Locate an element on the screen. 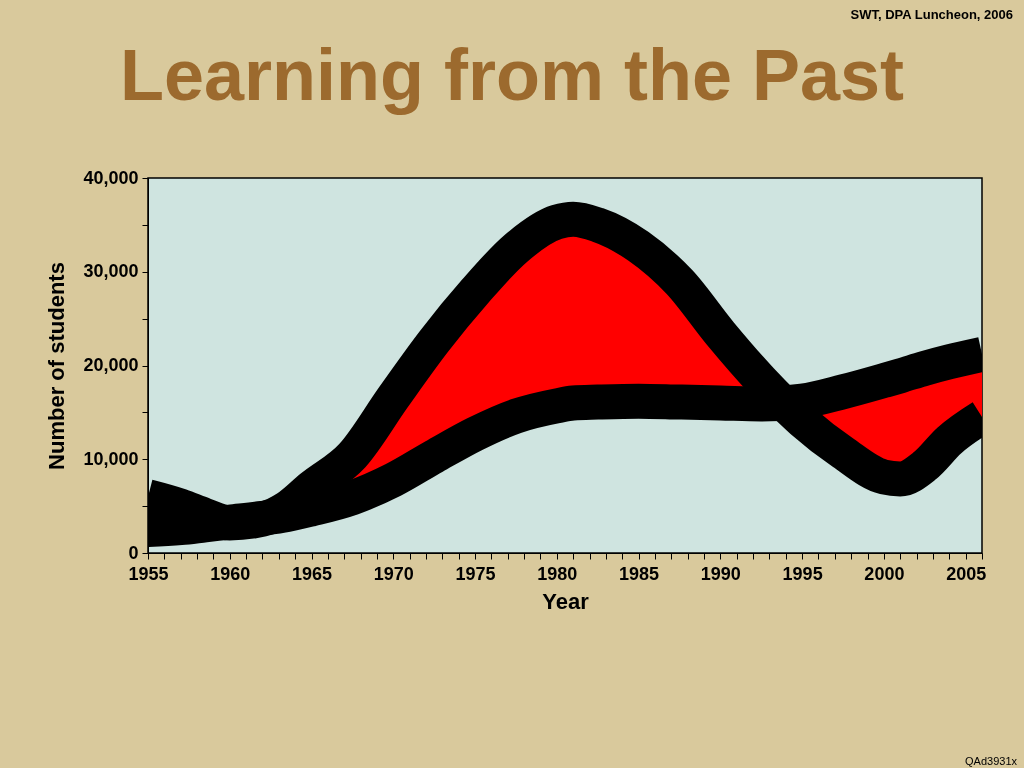  x-tick-label: 1970 is located at coordinates (393, 573).